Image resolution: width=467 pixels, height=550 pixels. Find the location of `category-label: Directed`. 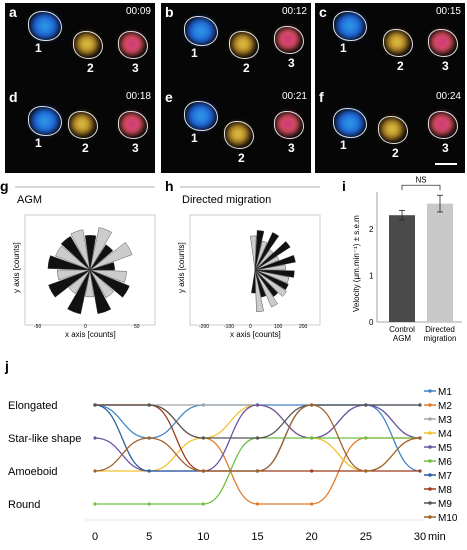

category-label: Directed is located at coordinates (440, 329).